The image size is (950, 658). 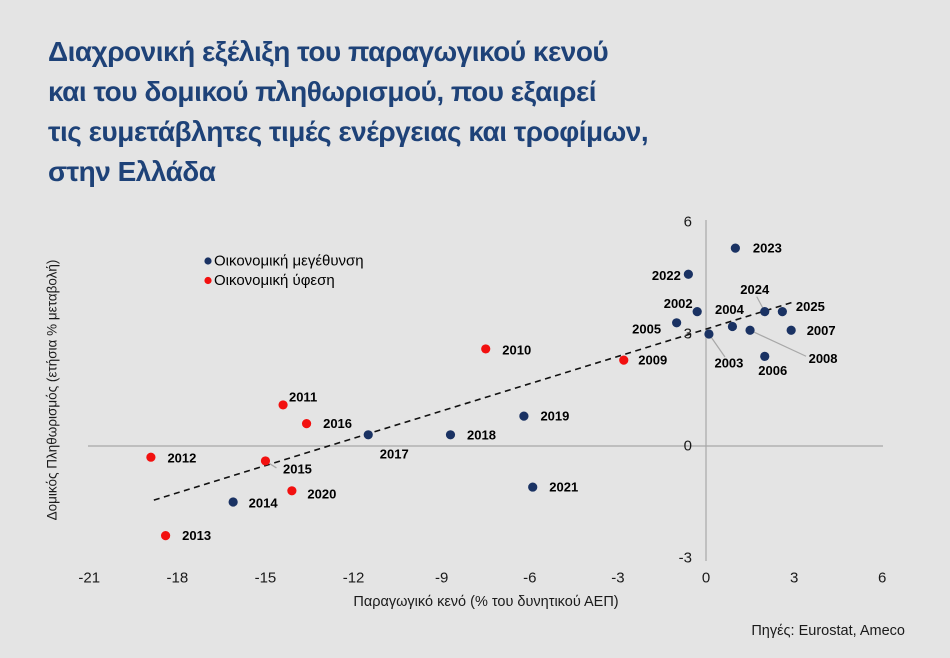 What do you see at coordinates (750, 330) in the screenshot?
I see `data-point-2008` at bounding box center [750, 330].